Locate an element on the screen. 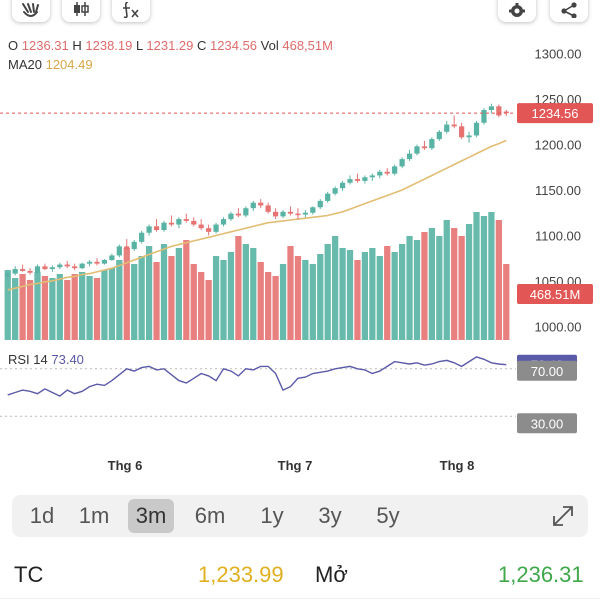 This screenshot has width=600, height=600. range-3m: 3m is located at coordinates (151, 516).